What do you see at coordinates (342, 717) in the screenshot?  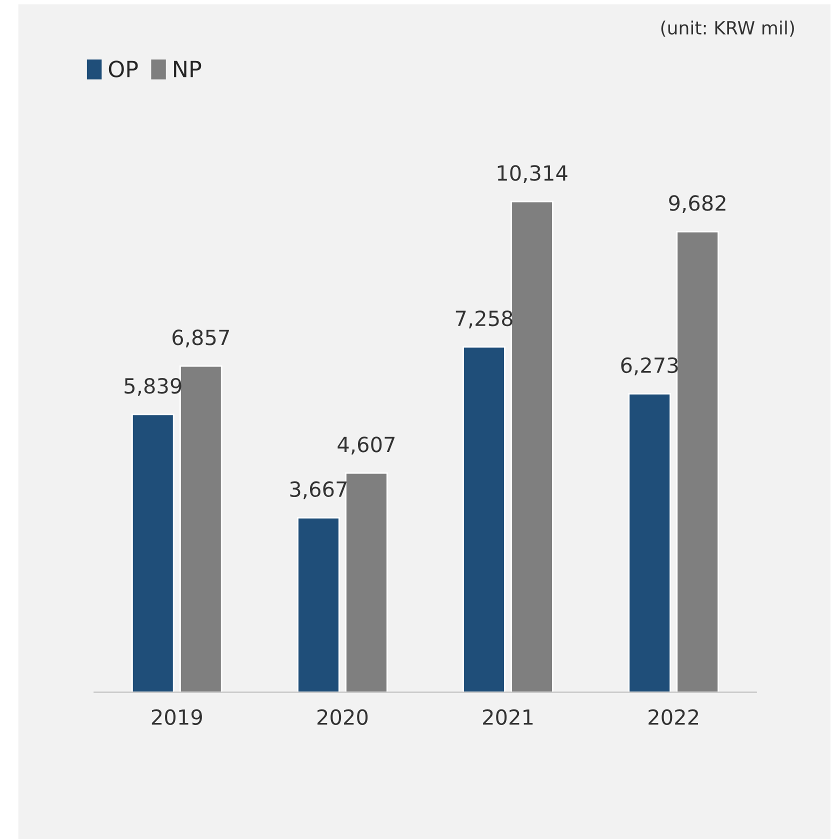 I see `x-tick-label: 2020` at bounding box center [342, 717].